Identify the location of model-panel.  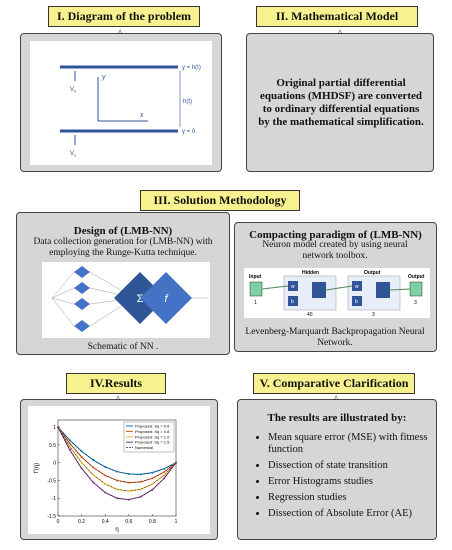
(340, 102).